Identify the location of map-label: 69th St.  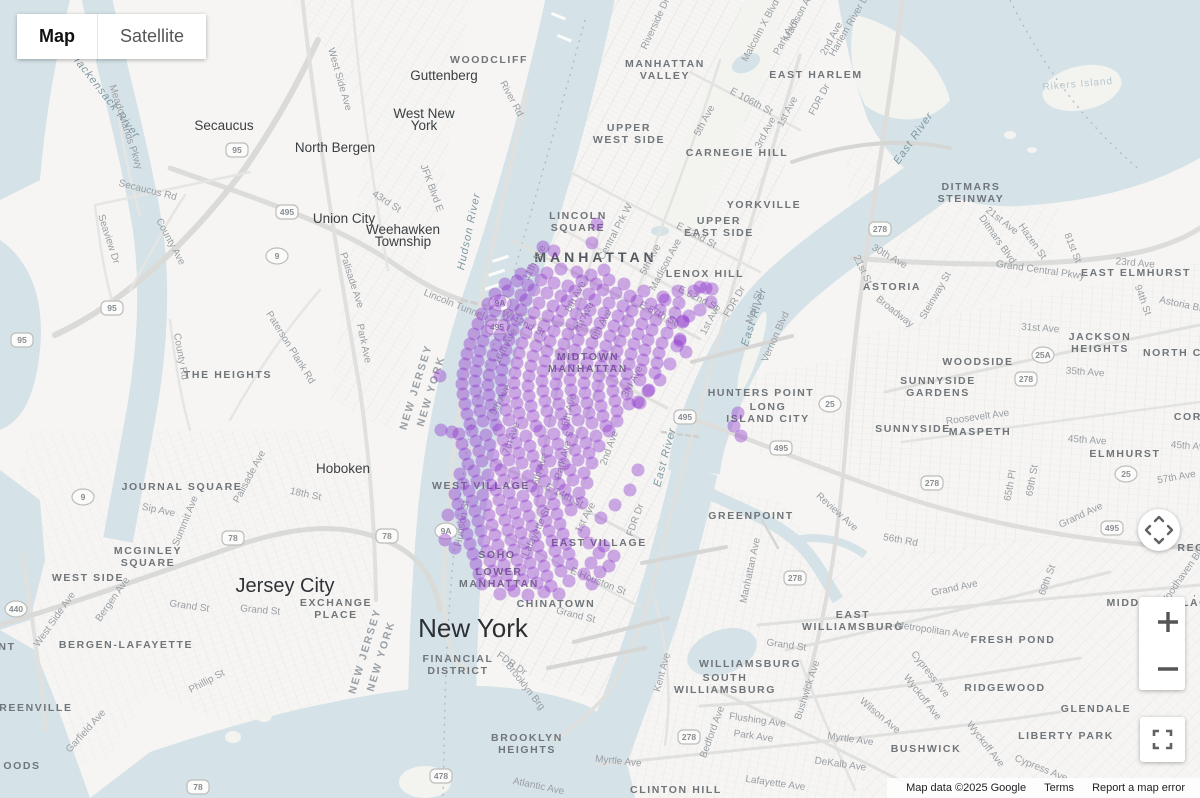
(1032, 480).